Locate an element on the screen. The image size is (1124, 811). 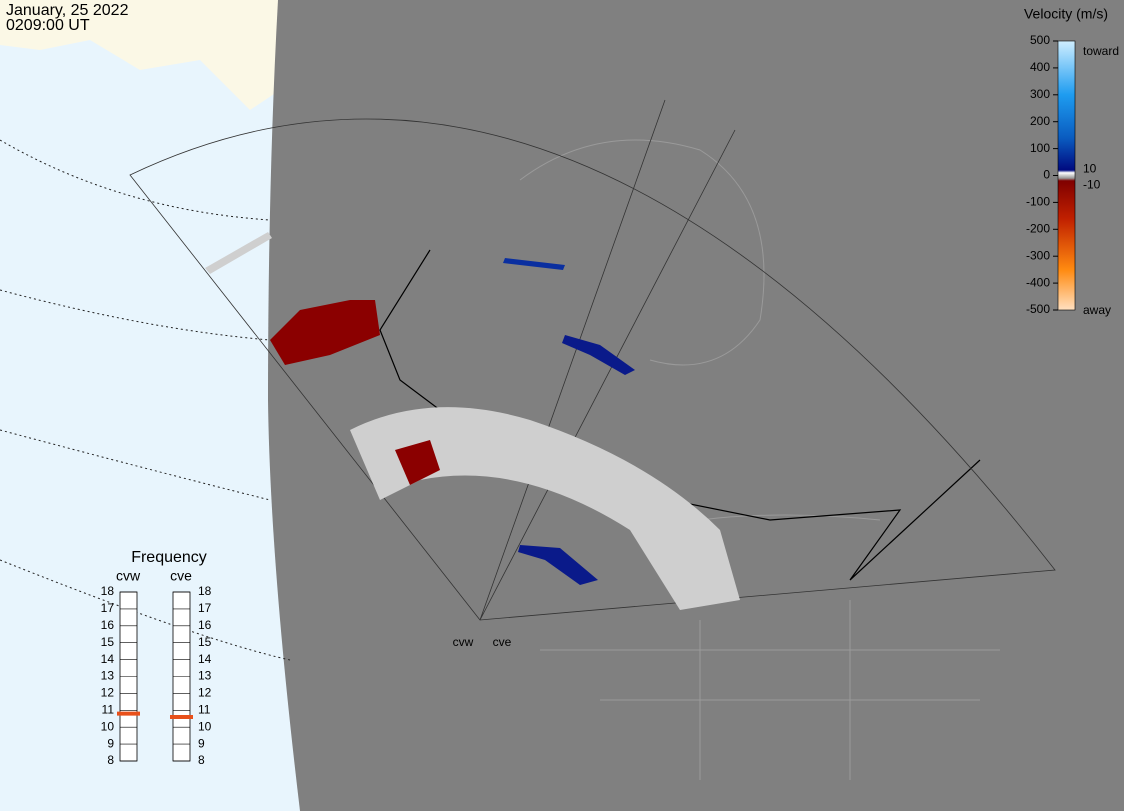
radar-site-label: cvw is located at coordinates (463, 642).